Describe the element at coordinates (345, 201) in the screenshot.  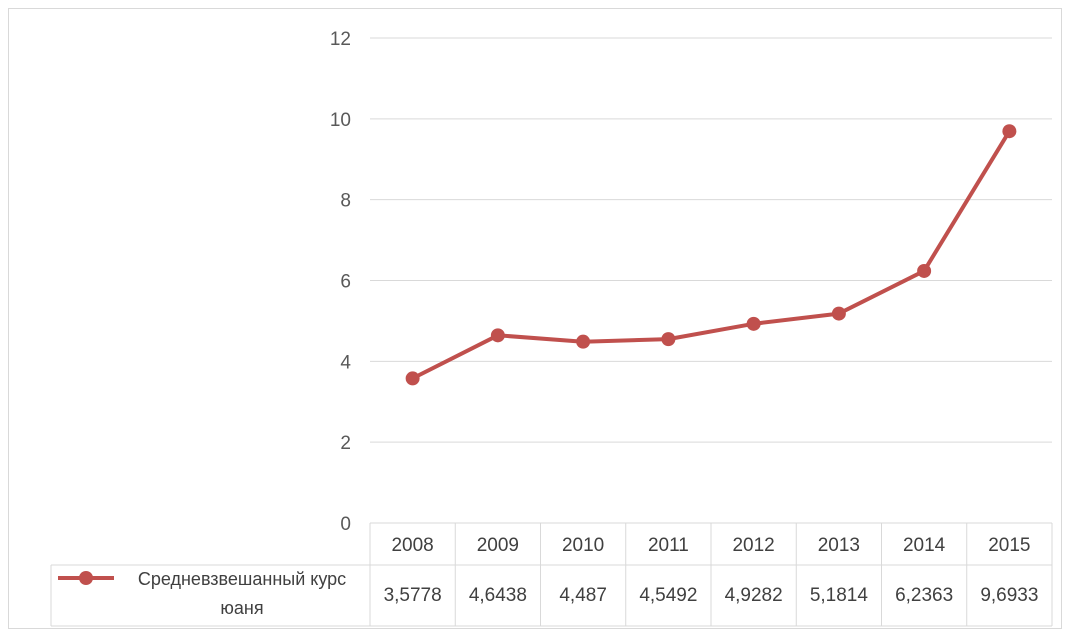
I see `y-tick-label: 8` at that location.